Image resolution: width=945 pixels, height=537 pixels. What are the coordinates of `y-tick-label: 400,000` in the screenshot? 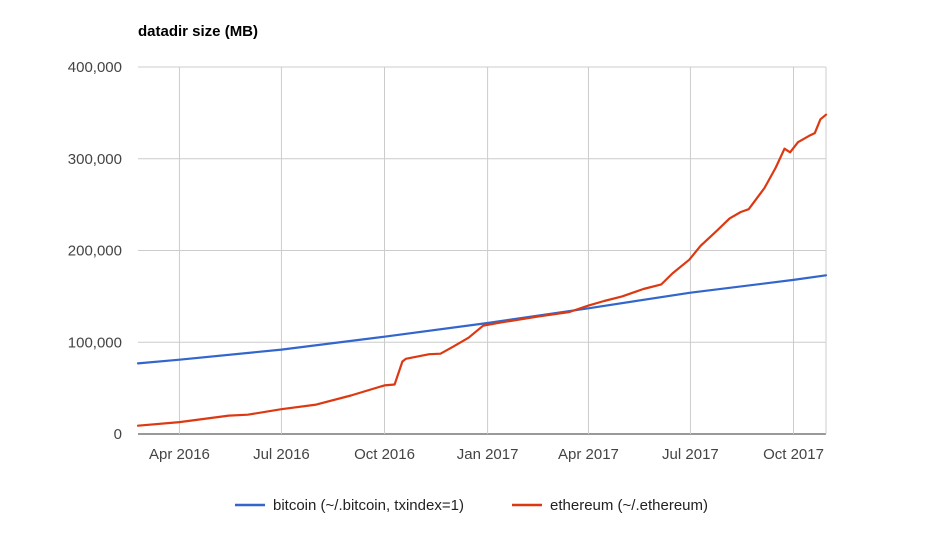 It's located at (95, 67).